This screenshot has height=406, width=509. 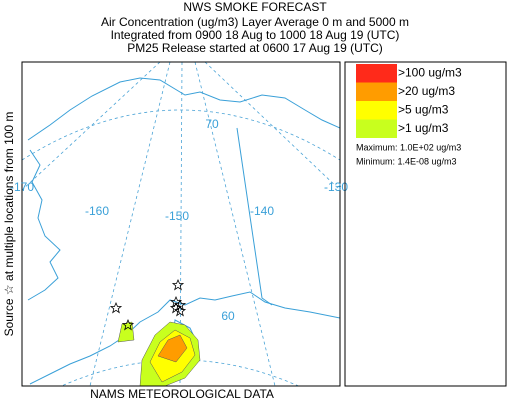 I want to click on latitude-label: 70, so click(x=212, y=124).